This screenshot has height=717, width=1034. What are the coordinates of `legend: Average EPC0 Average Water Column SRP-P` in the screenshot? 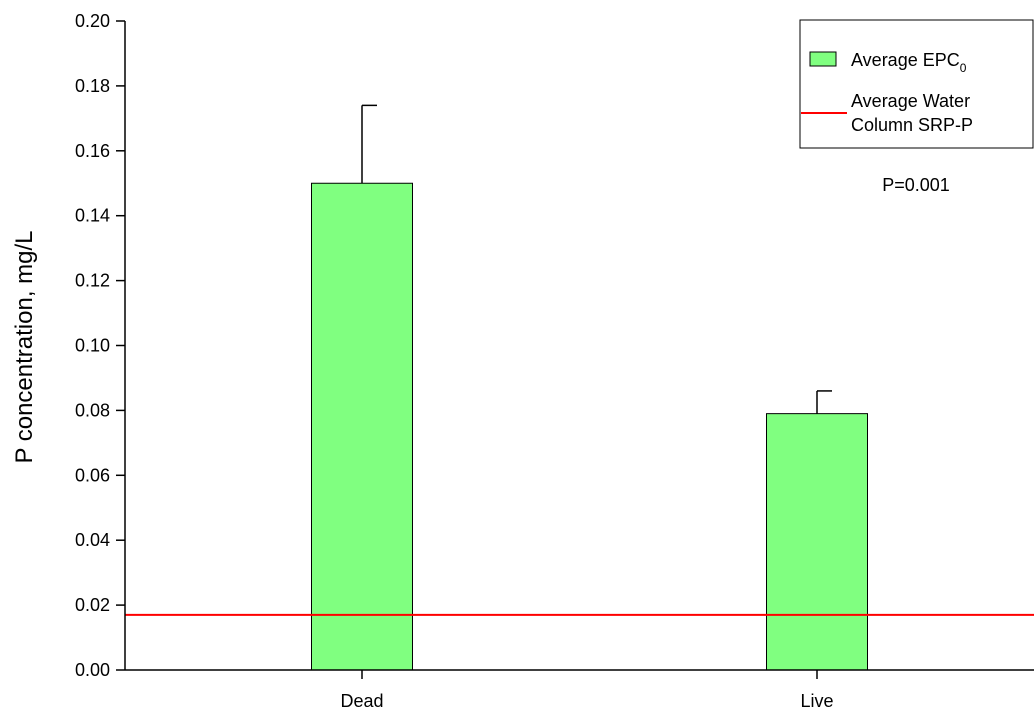 It's located at (916, 84).